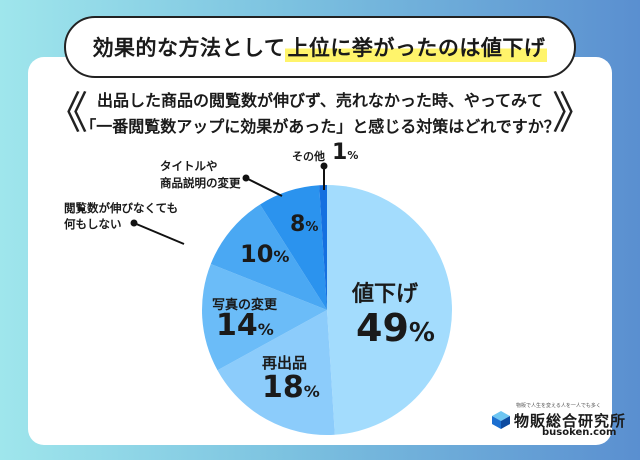 This screenshot has height=460, width=640. What do you see at coordinates (570, 421) in the screenshot?
I see `logo-name: 物販総合研究所` at bounding box center [570, 421].